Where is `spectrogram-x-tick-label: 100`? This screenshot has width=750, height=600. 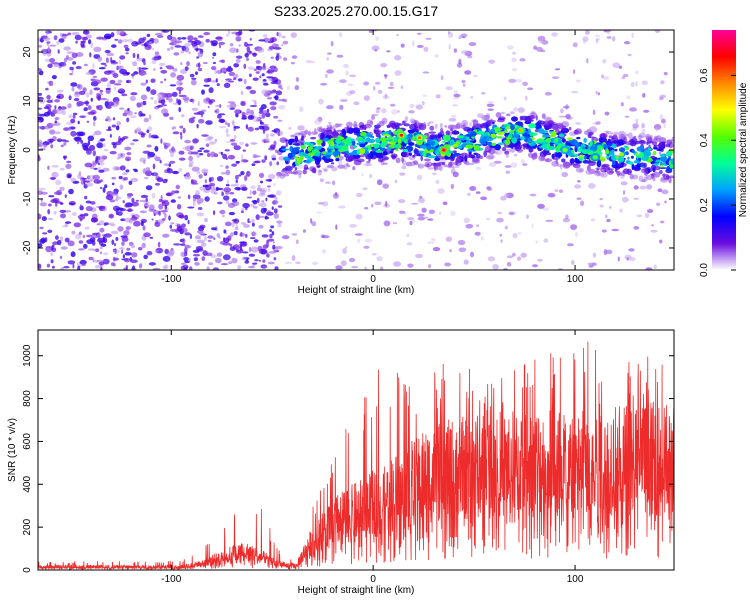 spectrogram-x-tick-label: 100 is located at coordinates (575, 279).